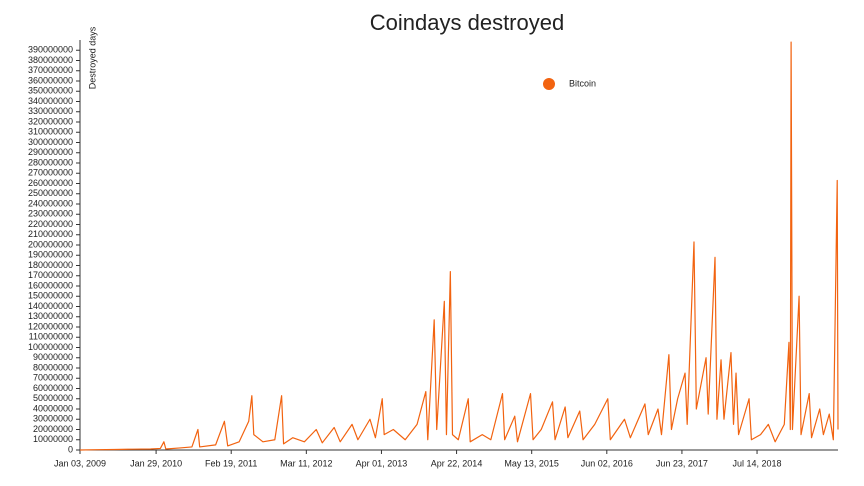  Describe the element at coordinates (53, 439) in the screenshot. I see `y-tick-label: 10000000` at that location.